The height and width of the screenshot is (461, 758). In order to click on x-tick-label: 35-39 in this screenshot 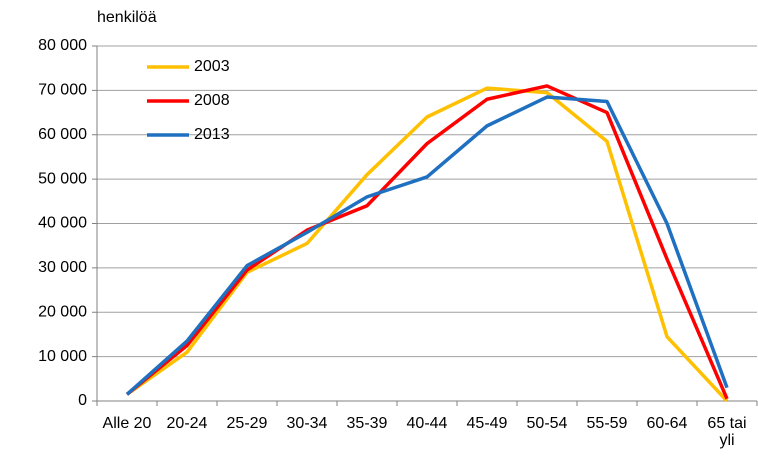, I will do `click(367, 423)`.